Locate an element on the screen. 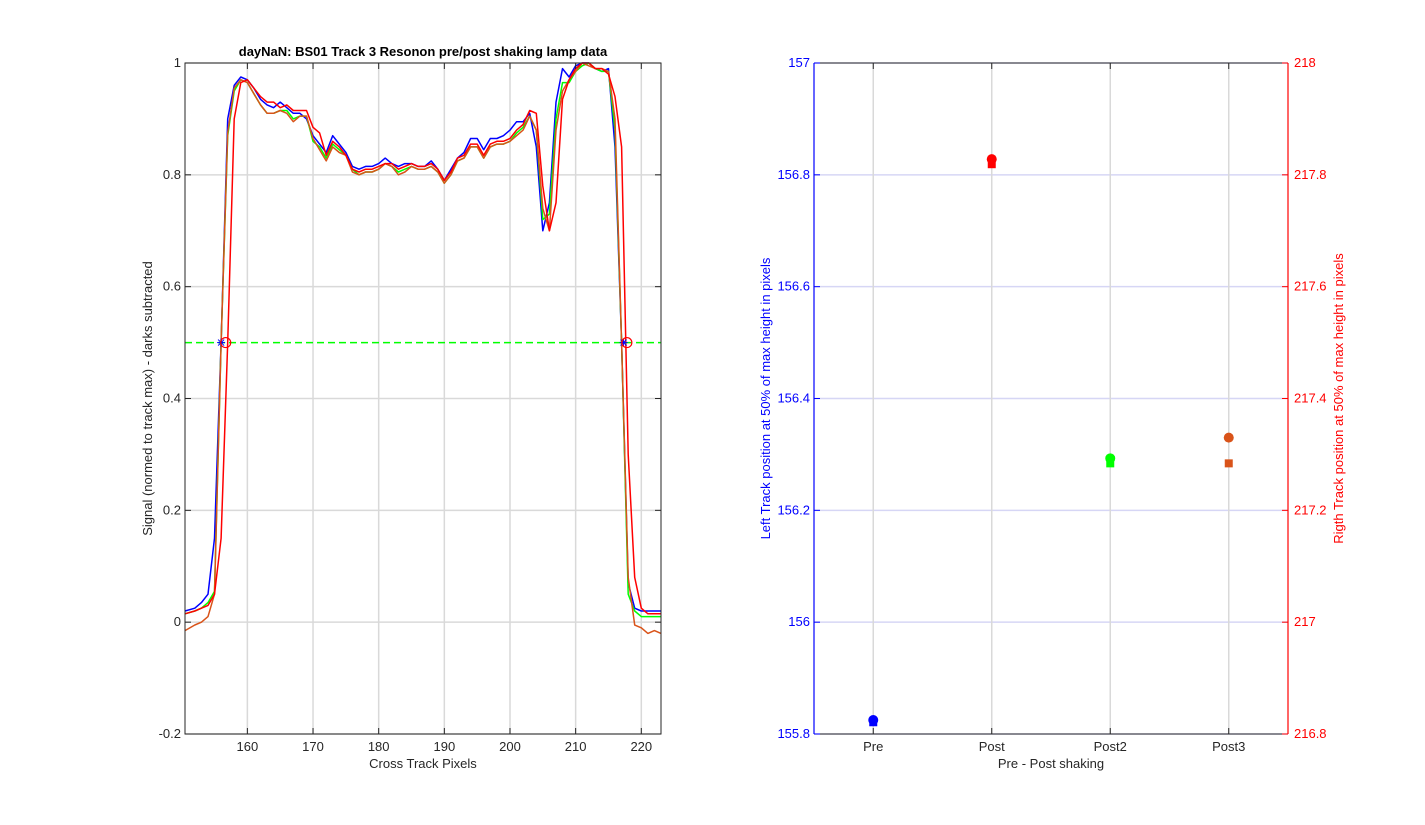  right-y-tick-label: 217.2 is located at coordinates (1310, 509).